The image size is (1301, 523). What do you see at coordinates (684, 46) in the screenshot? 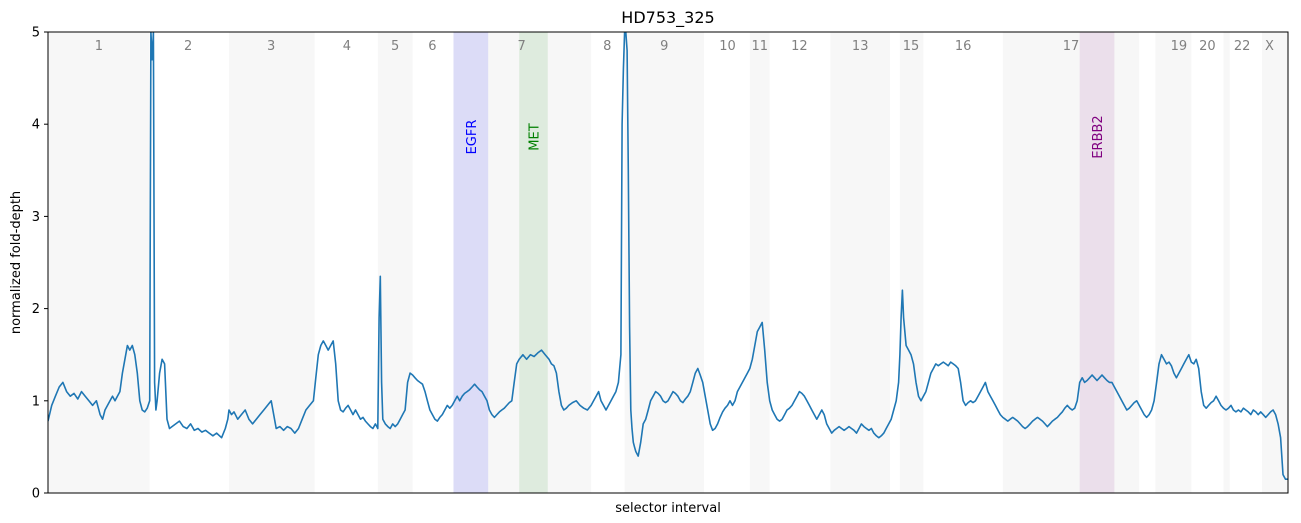
I see `chromosome-labels: 1 2 3 4 5 6 7 8 9 10 11 12 13 15 16 17 19 20 22 X` at bounding box center [684, 46].